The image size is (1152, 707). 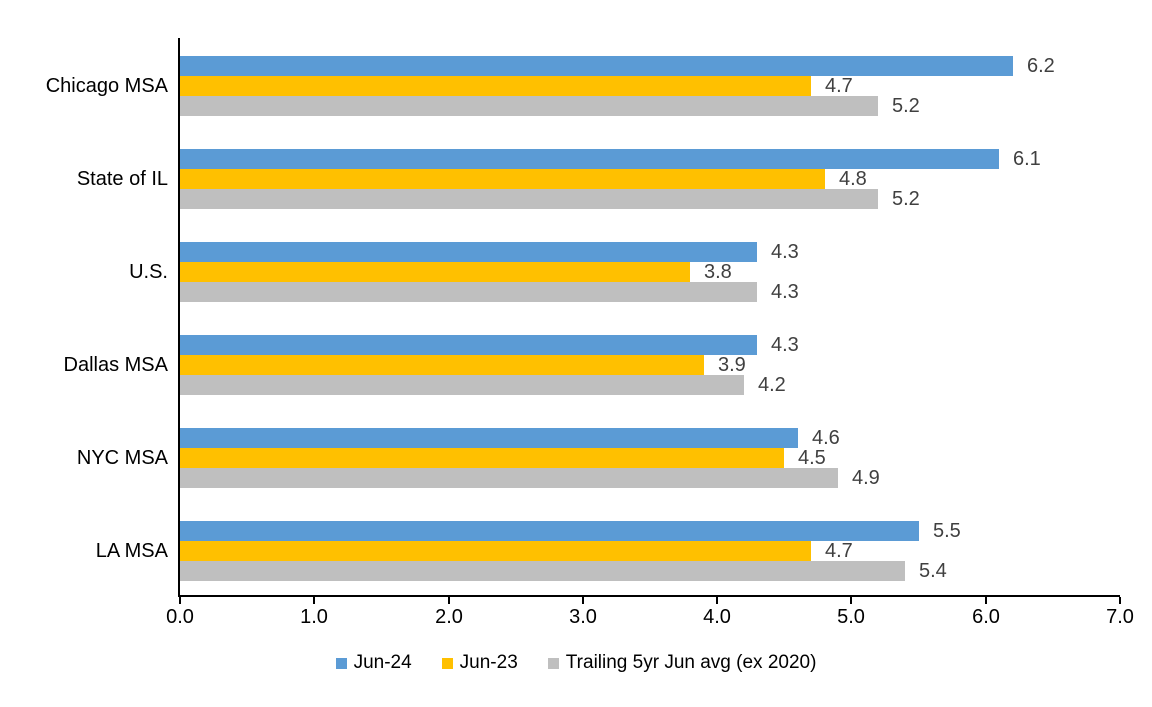 What do you see at coordinates (1041, 66) in the screenshot?
I see `bar-value-label: 6.2` at bounding box center [1041, 66].